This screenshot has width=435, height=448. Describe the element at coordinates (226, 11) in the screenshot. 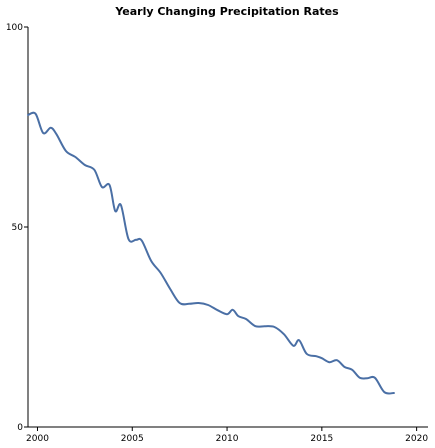

I see `chart-title: Yearly Changing Precipitation Rates` at that location.